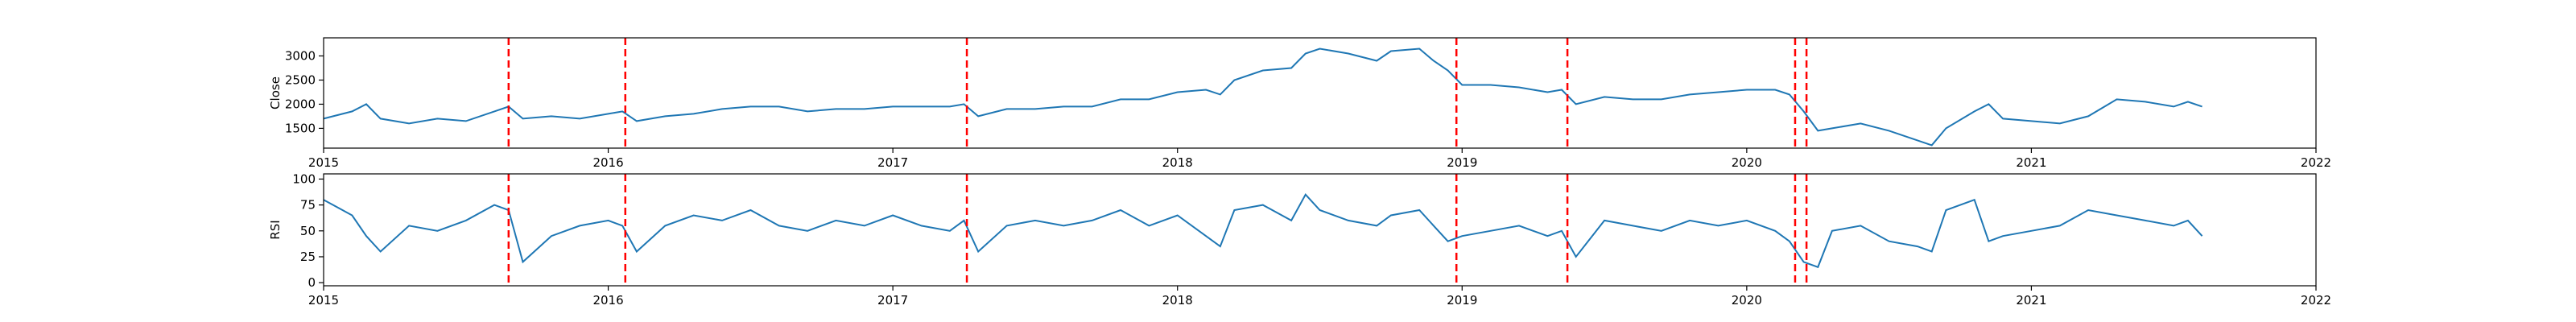 The image size is (2576, 322). What do you see at coordinates (308, 257) in the screenshot?
I see `y-tick-label: 25` at bounding box center [308, 257].